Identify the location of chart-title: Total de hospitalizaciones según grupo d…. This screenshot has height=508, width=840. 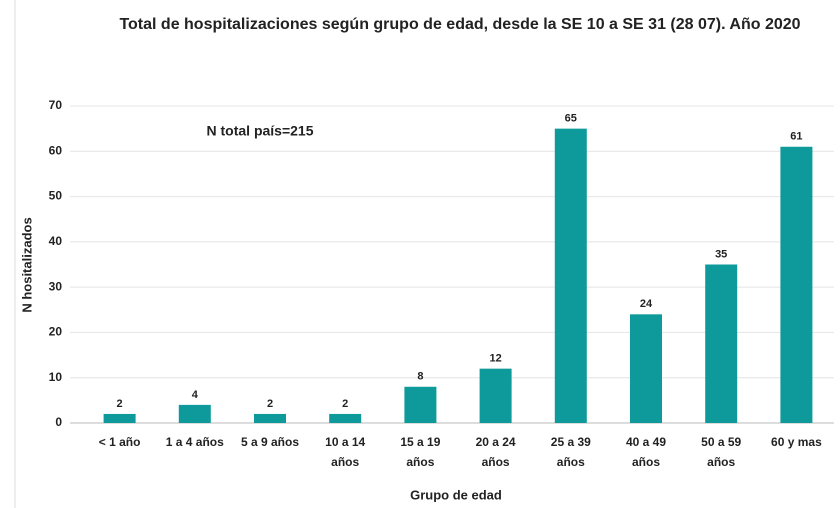
(460, 24).